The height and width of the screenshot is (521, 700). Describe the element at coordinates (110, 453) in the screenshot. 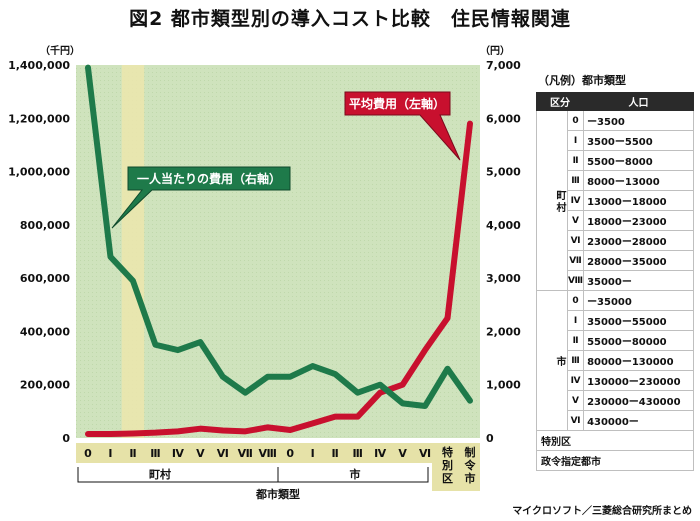

I see `category-label: Ⅰ` at that location.